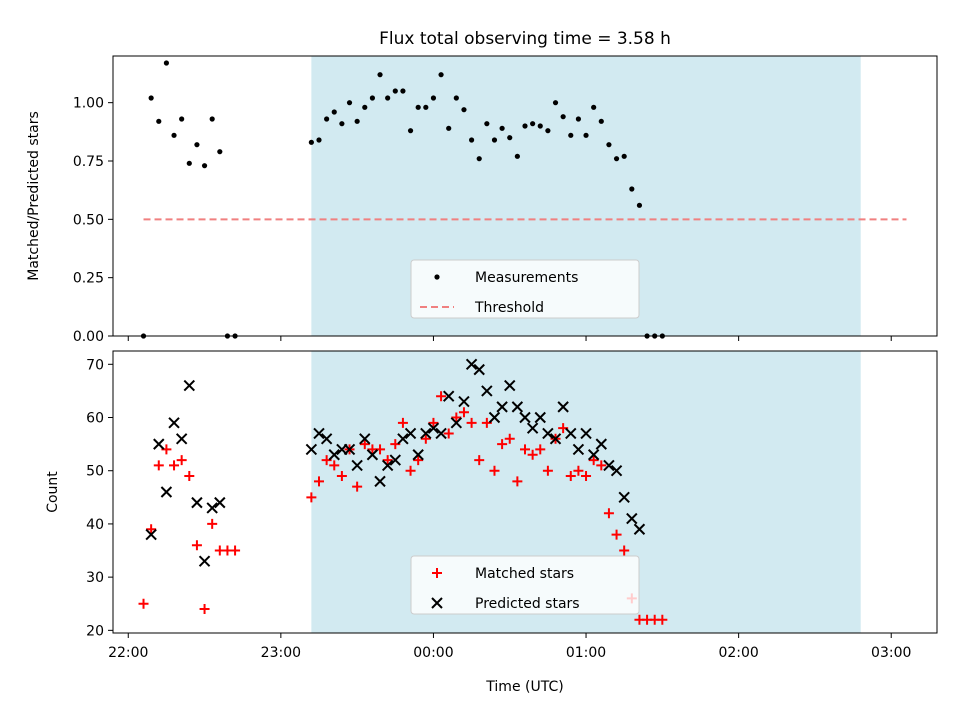  What do you see at coordinates (738, 653) in the screenshot?
I see `x-tick-label: 02:00` at bounding box center [738, 653].